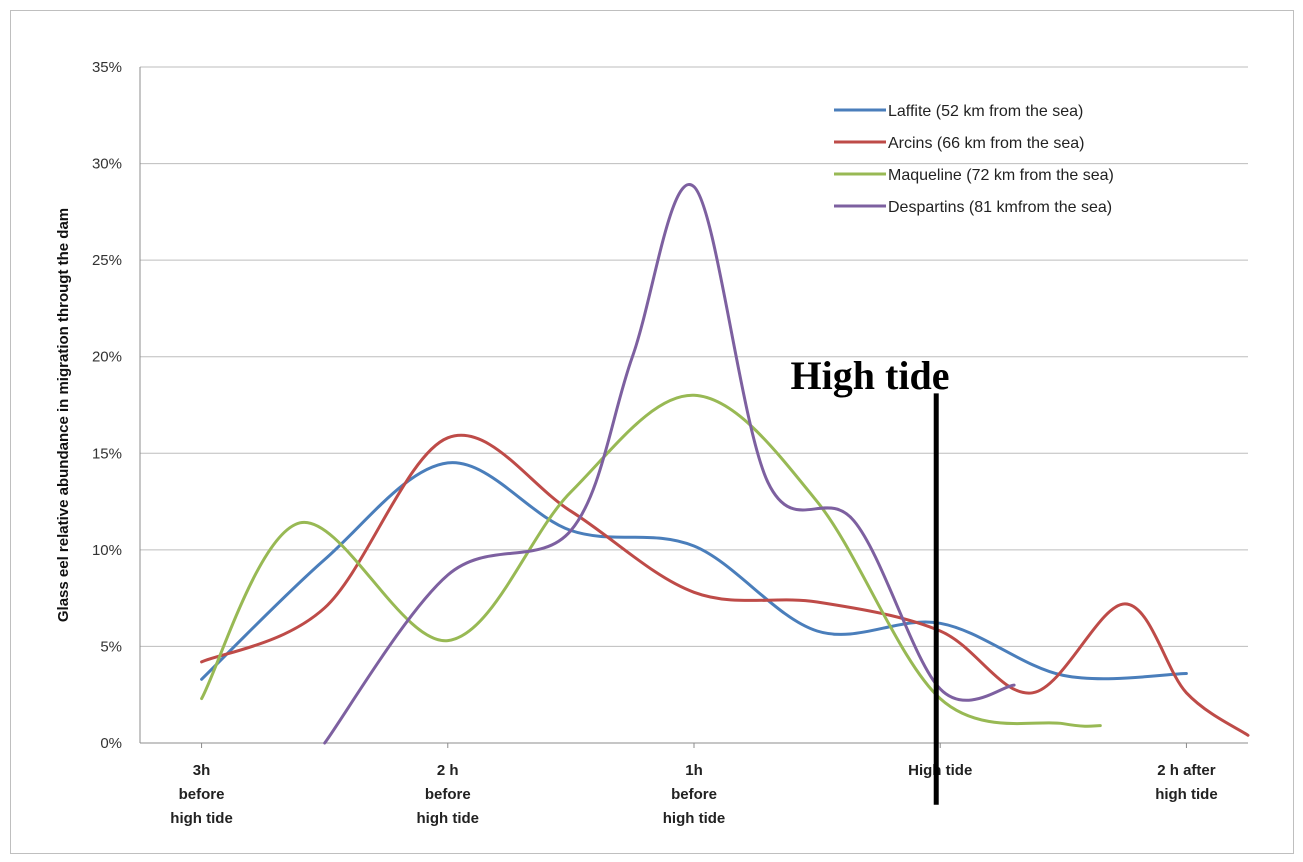 The height and width of the screenshot is (862, 1303). Describe the element at coordinates (870, 579) in the screenshot. I see `annotations: High tide` at that location.